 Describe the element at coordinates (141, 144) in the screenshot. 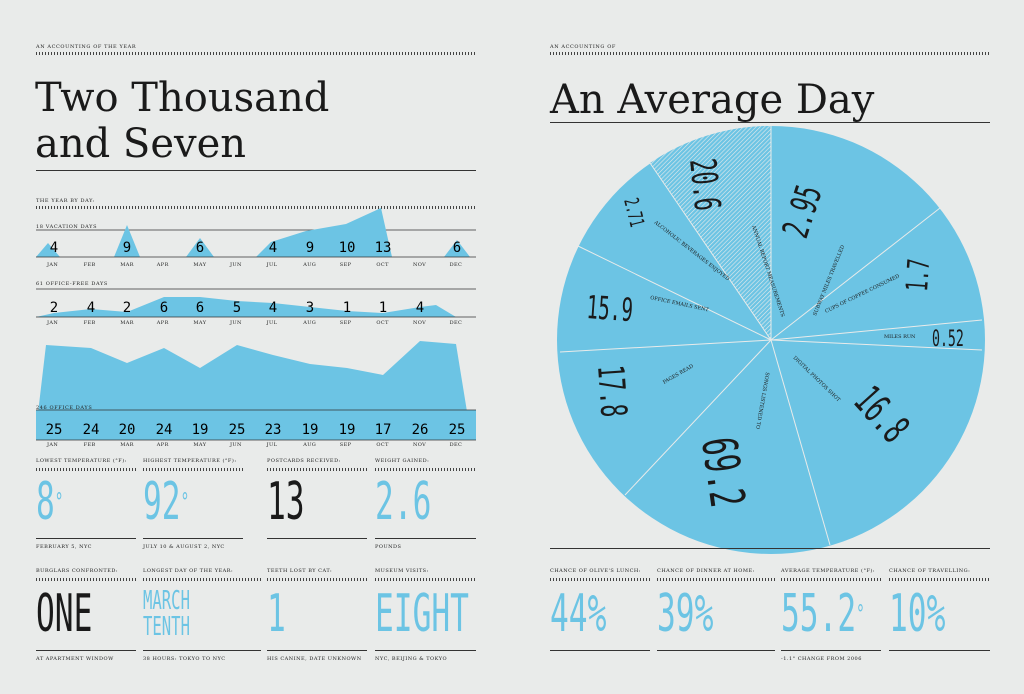

I see `left-title-line2: and Seven` at that location.